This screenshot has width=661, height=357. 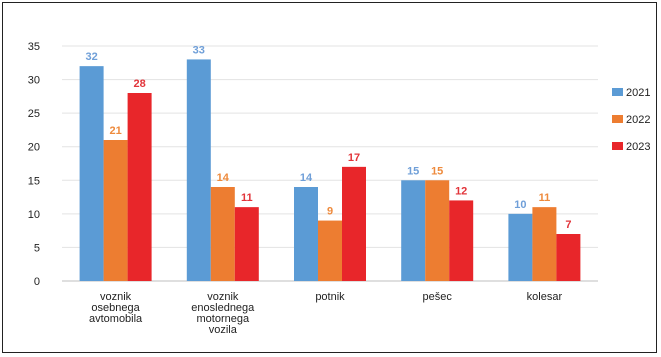 I want to click on y-tick-label: 10, so click(x=34, y=215).